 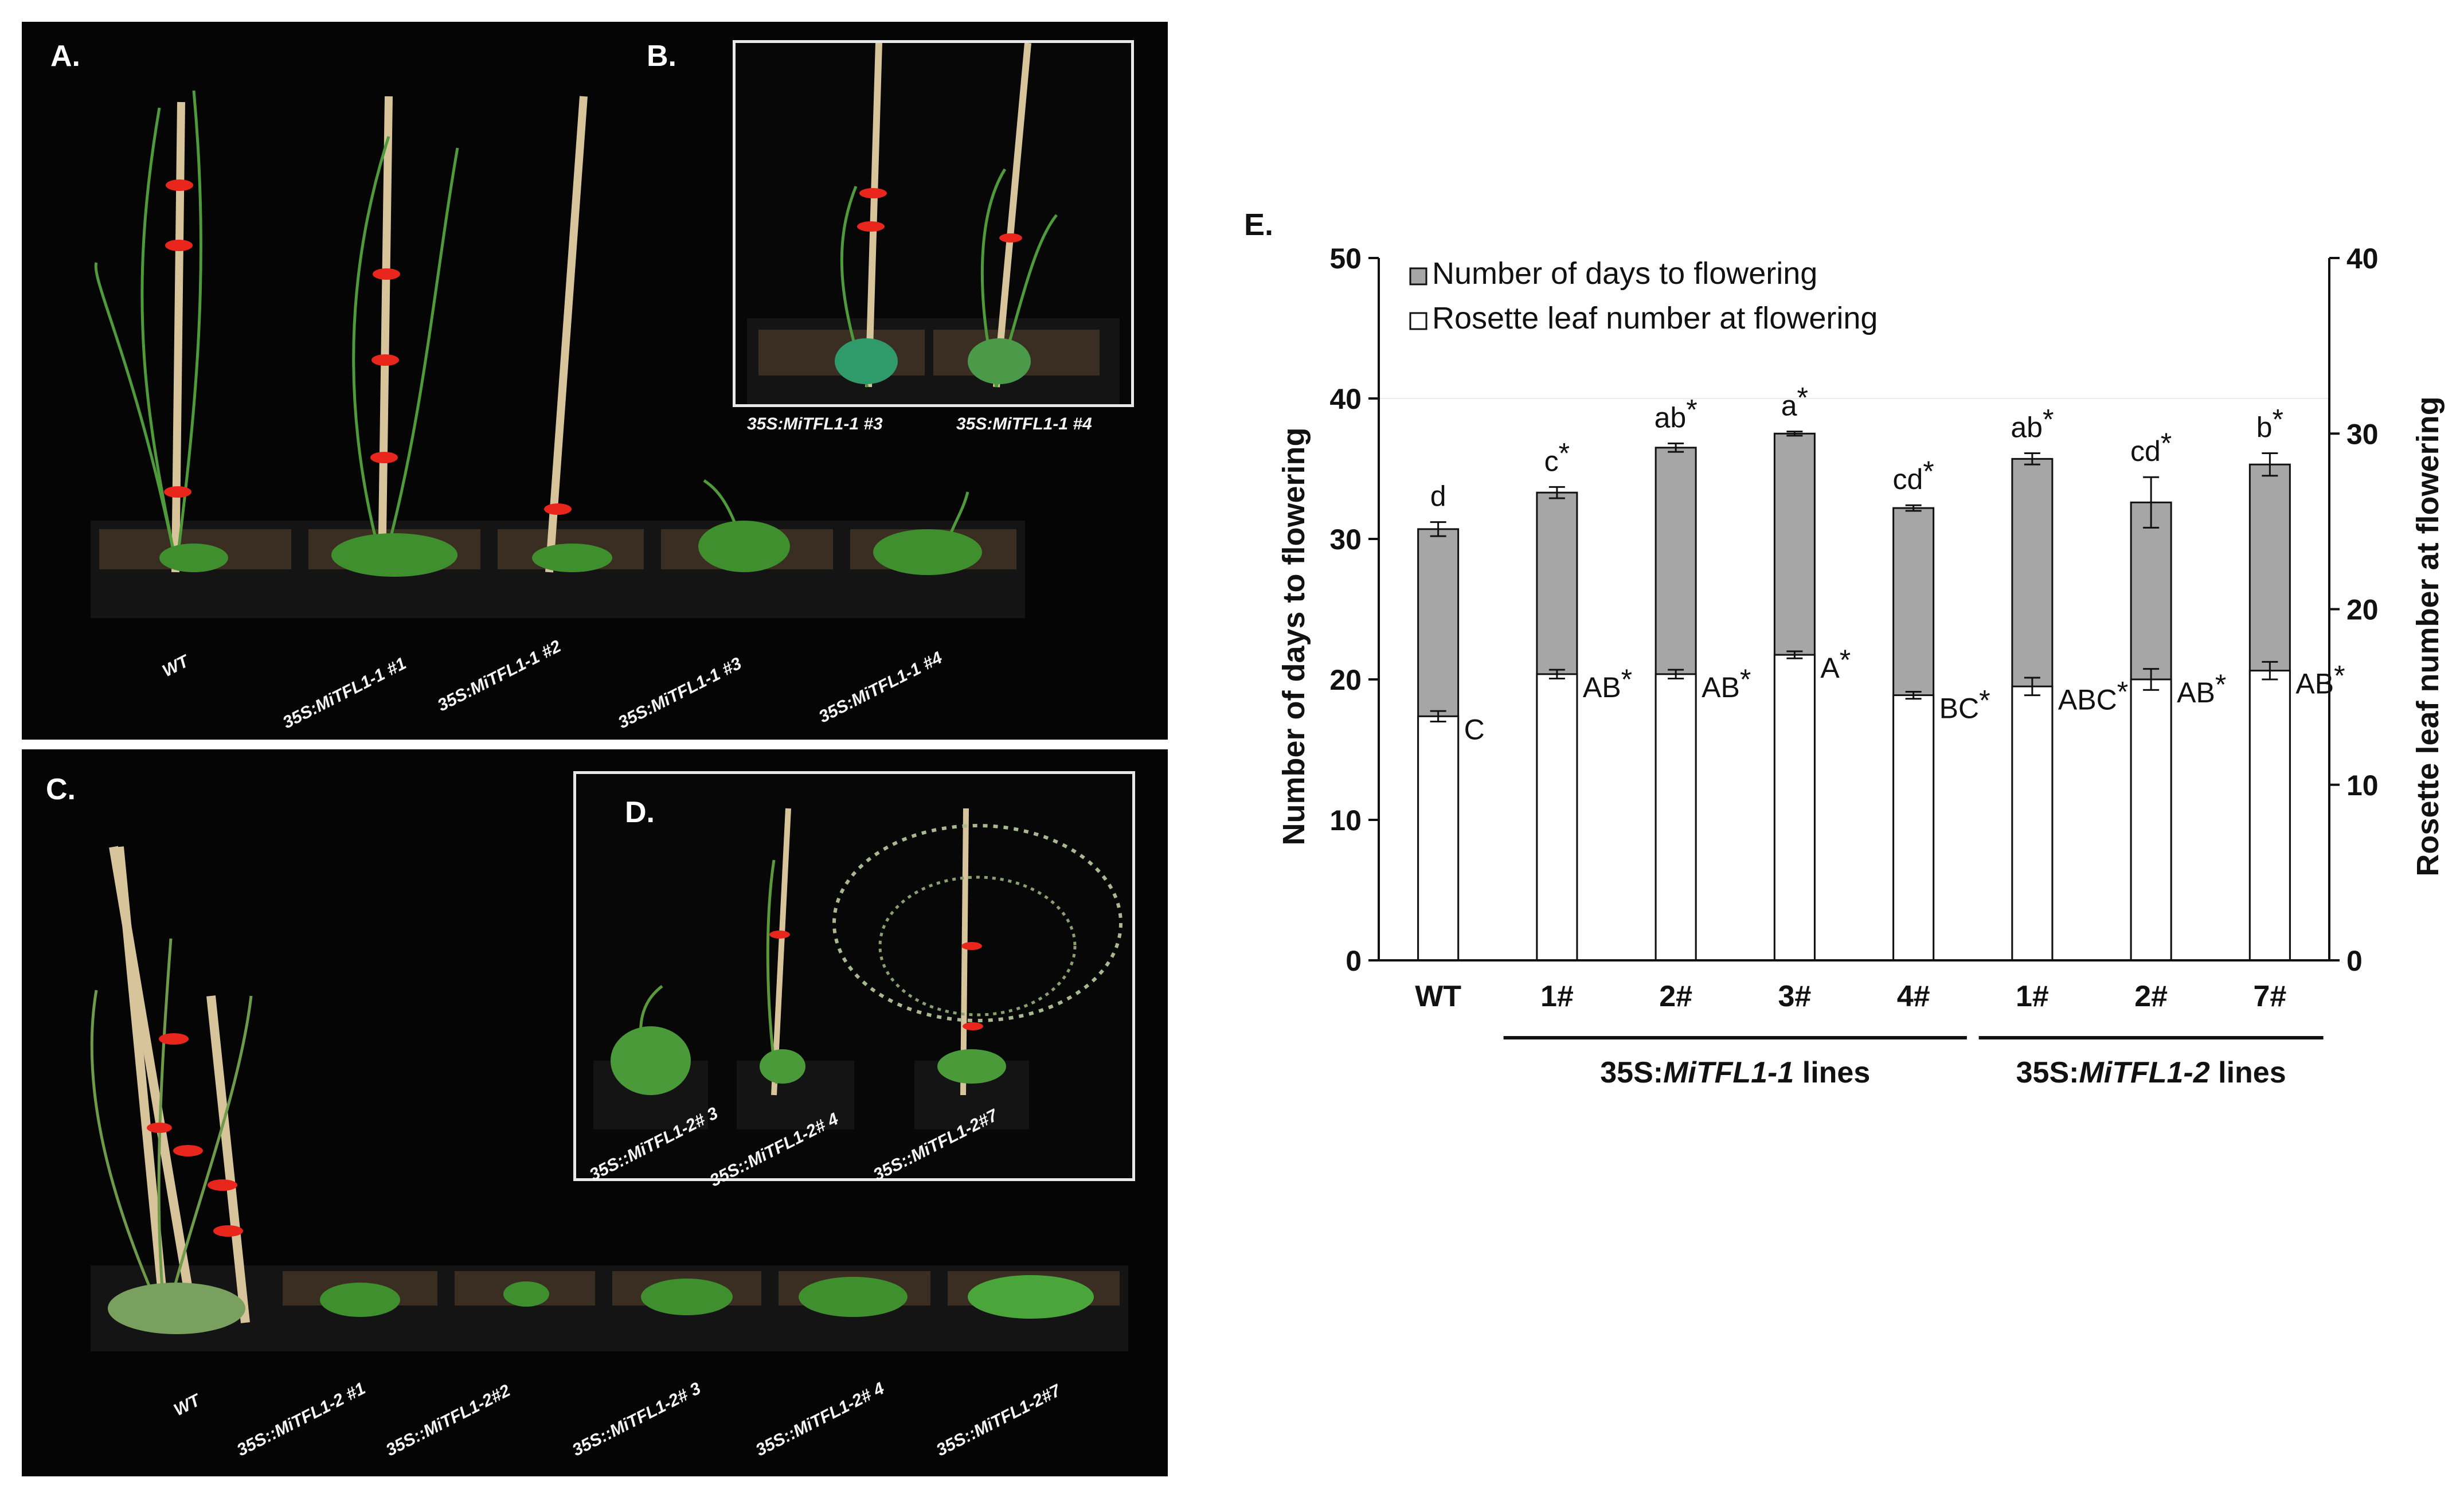 What do you see at coordinates (2320, 680) in the screenshot?
I see `sig-label-leaf-7: AB*` at bounding box center [2320, 680].